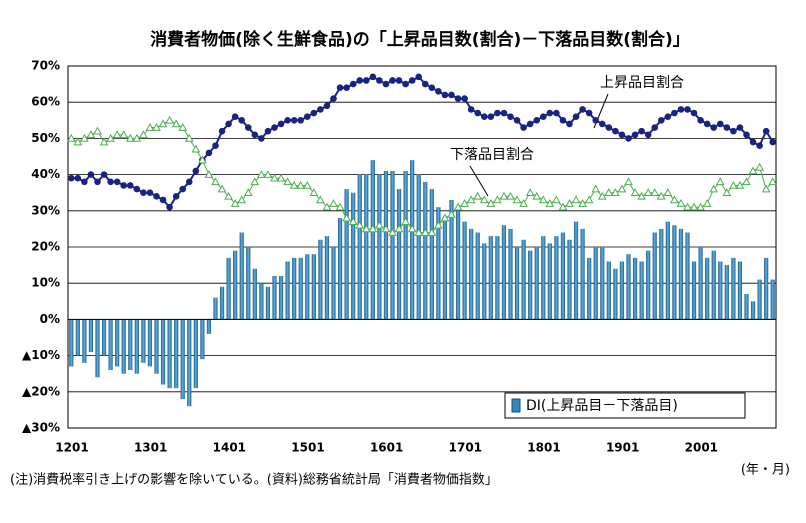  I want to click on y-tick-label: 50%, so click(45, 138).